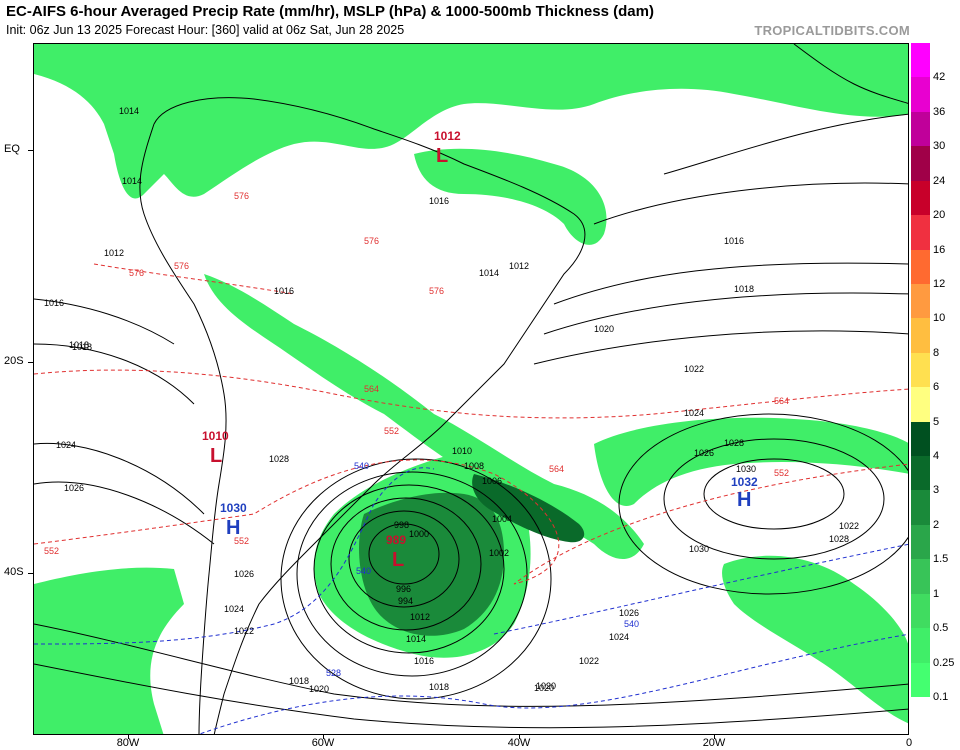  What do you see at coordinates (447, 136) in the screenshot?
I see `pressure-center-value: 1012` at bounding box center [447, 136].